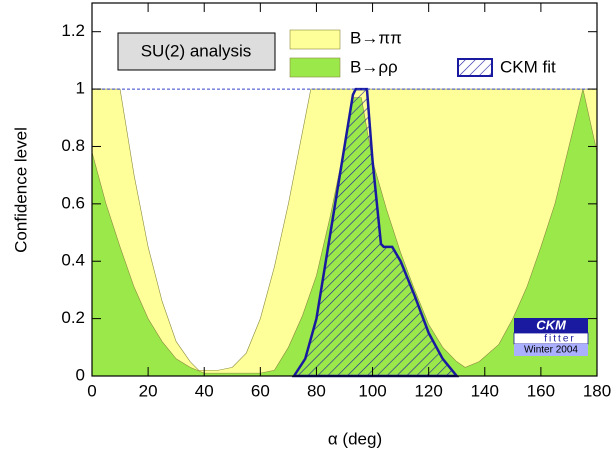 Image resolution: width=613 pixels, height=455 pixels. I want to click on x-tick-label: 60, so click(260, 390).